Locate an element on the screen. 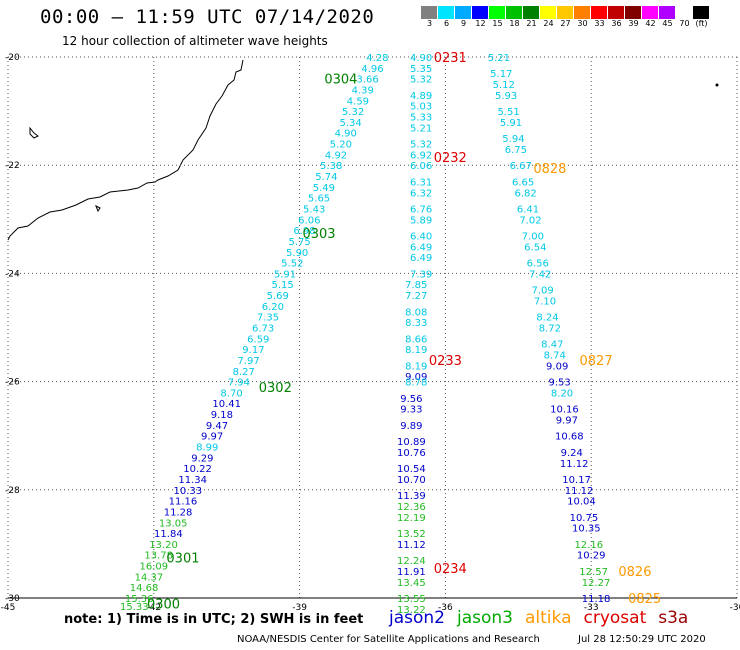 The height and width of the screenshot is (650, 740). data-point-label: 6.06 is located at coordinates (421, 166).